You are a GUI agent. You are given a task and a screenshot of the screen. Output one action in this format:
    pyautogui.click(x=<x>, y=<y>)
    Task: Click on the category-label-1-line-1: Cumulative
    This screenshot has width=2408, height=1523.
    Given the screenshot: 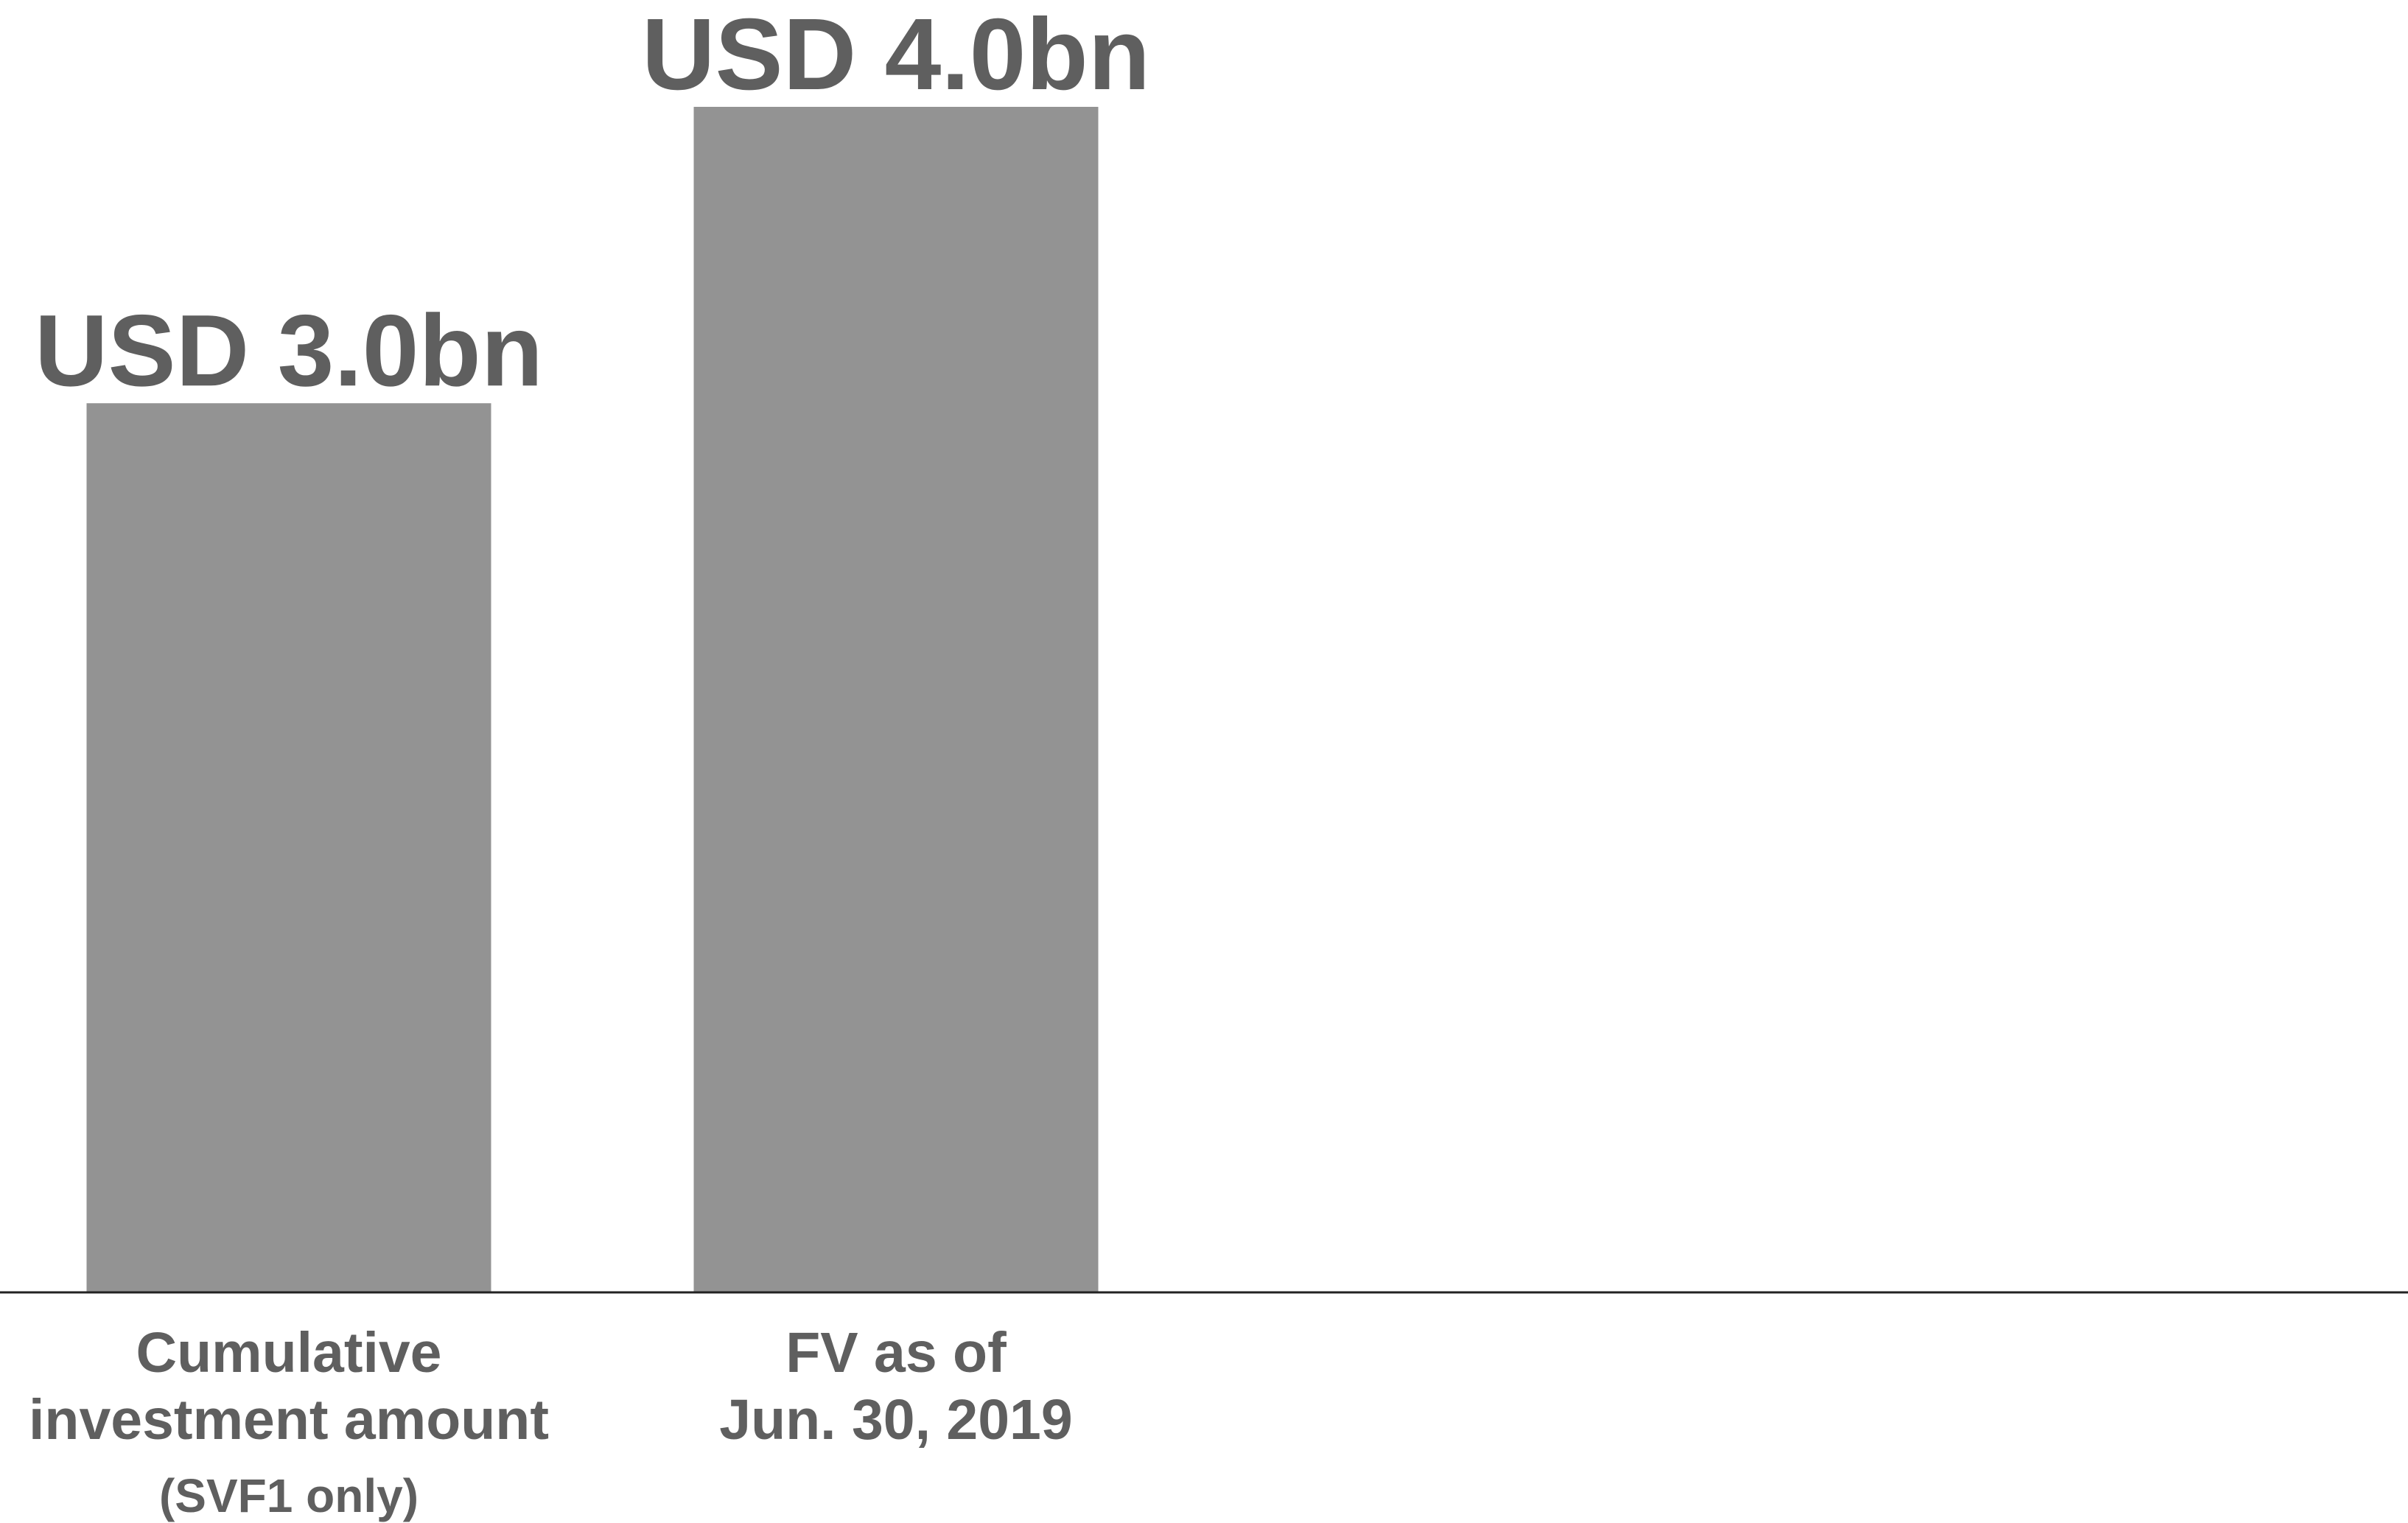 What is the action you would take?
    pyautogui.click(x=288, y=1352)
    